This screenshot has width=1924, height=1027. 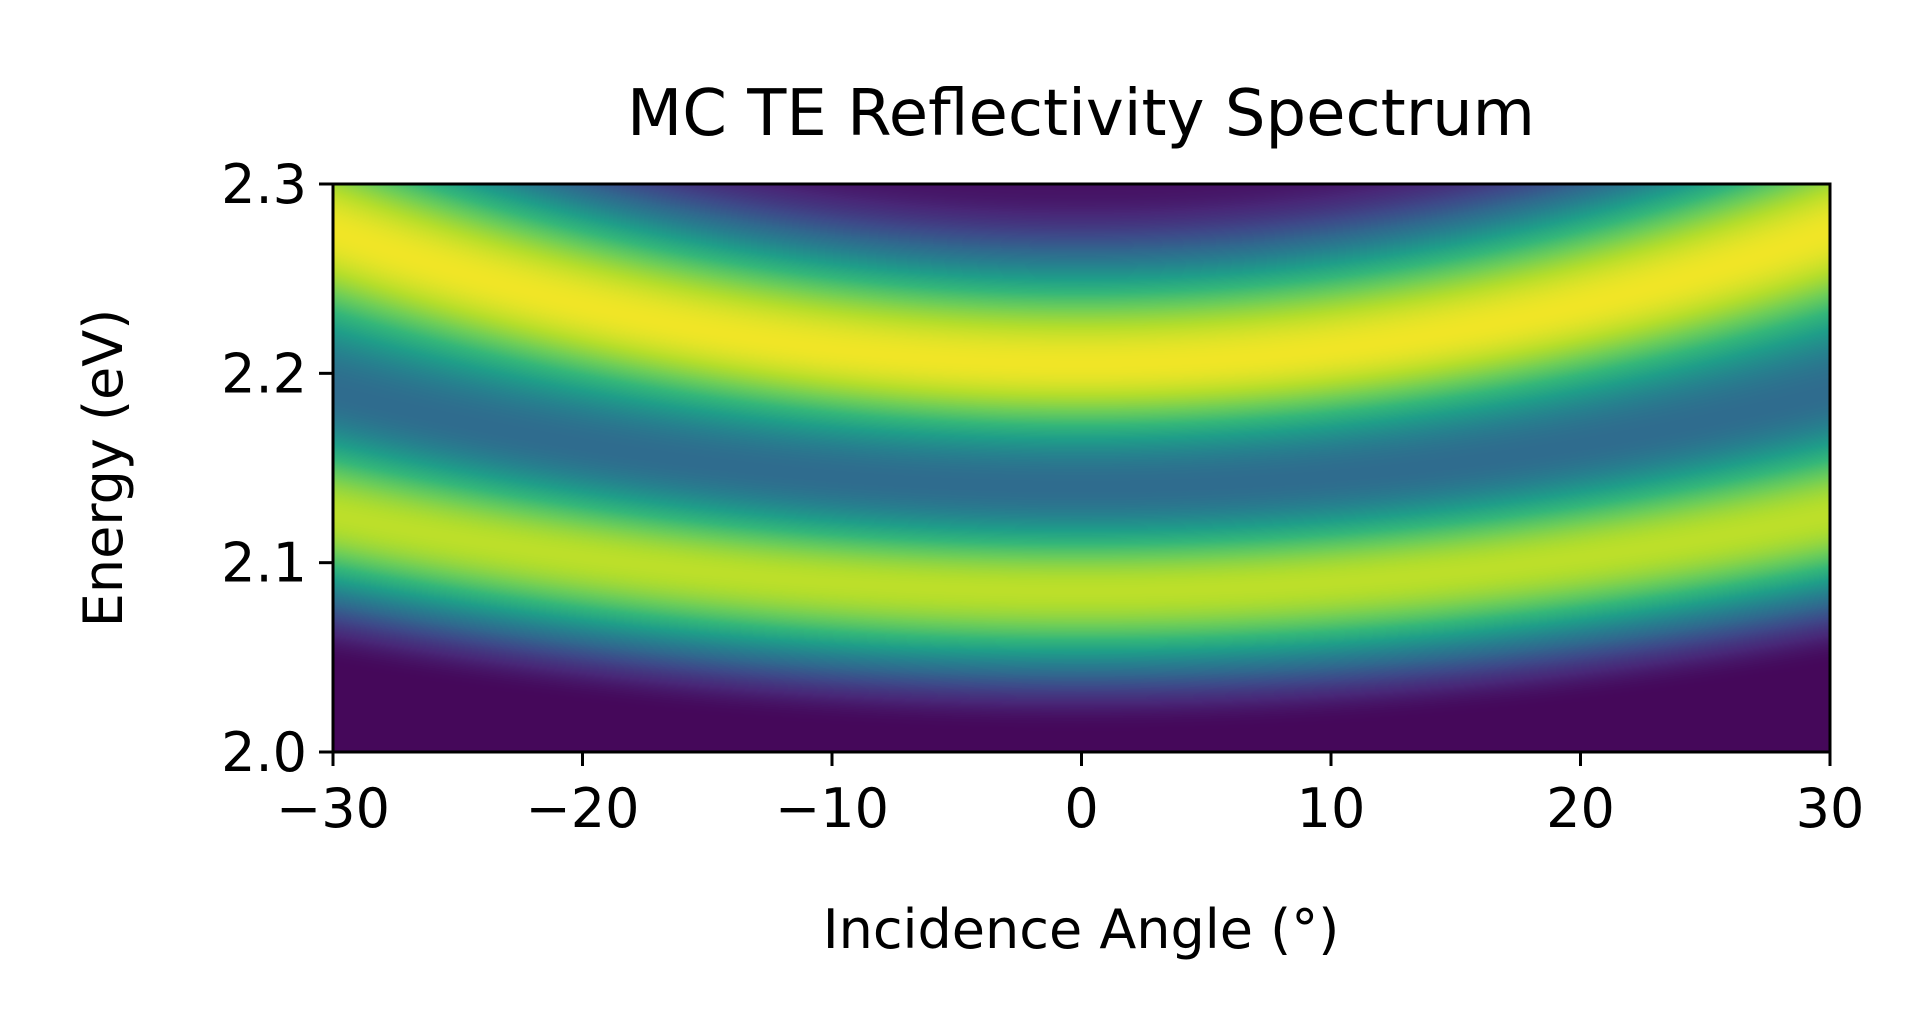 What do you see at coordinates (1081, 114) in the screenshot?
I see `chart-title: MC TE Reflectivity Spectrum` at bounding box center [1081, 114].